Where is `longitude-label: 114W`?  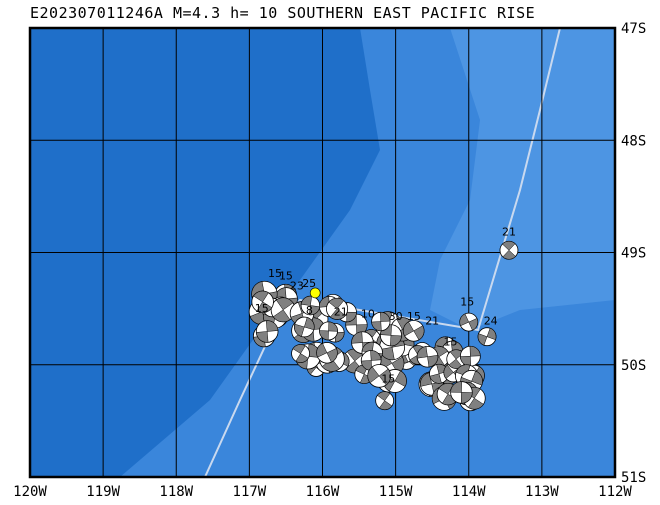
longitude-label: 114W is located at coordinates (469, 492).